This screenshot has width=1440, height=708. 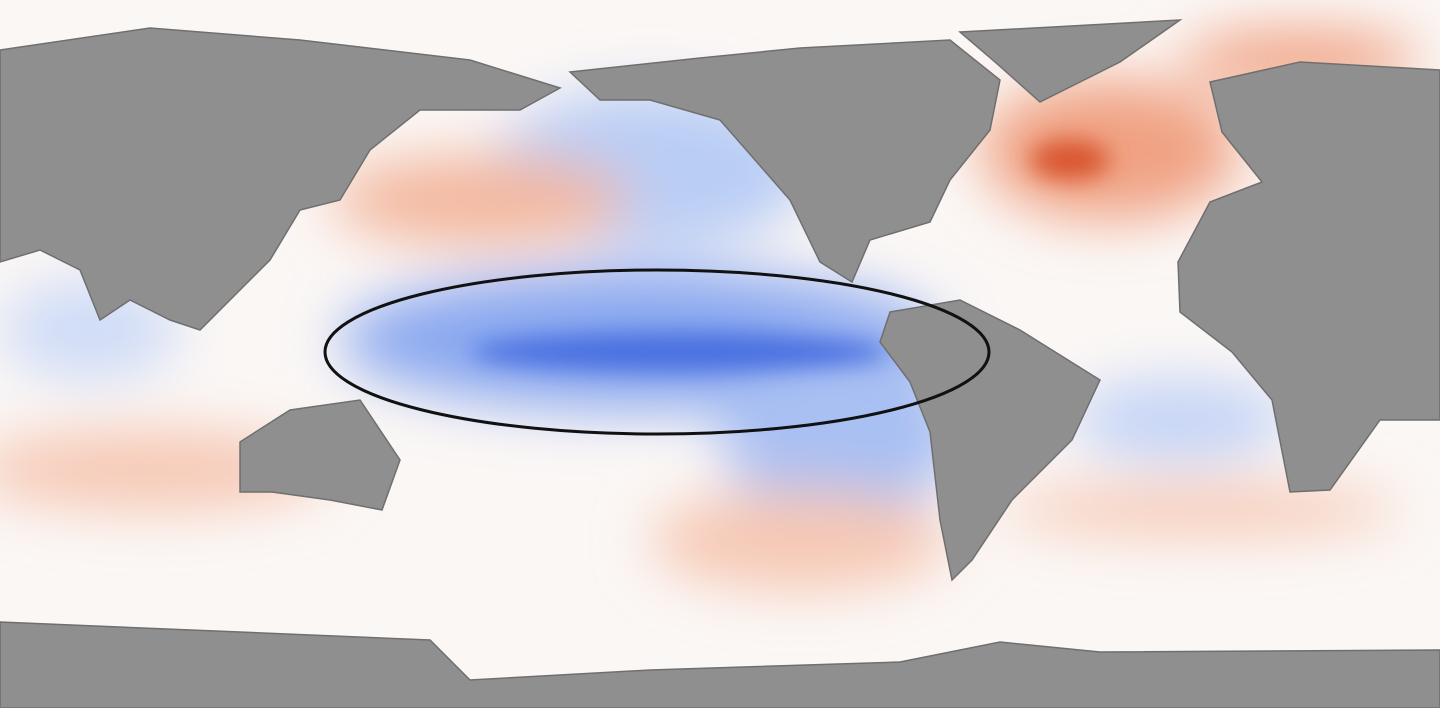 I want to click on highlight-ellipse, so click(x=657, y=352).